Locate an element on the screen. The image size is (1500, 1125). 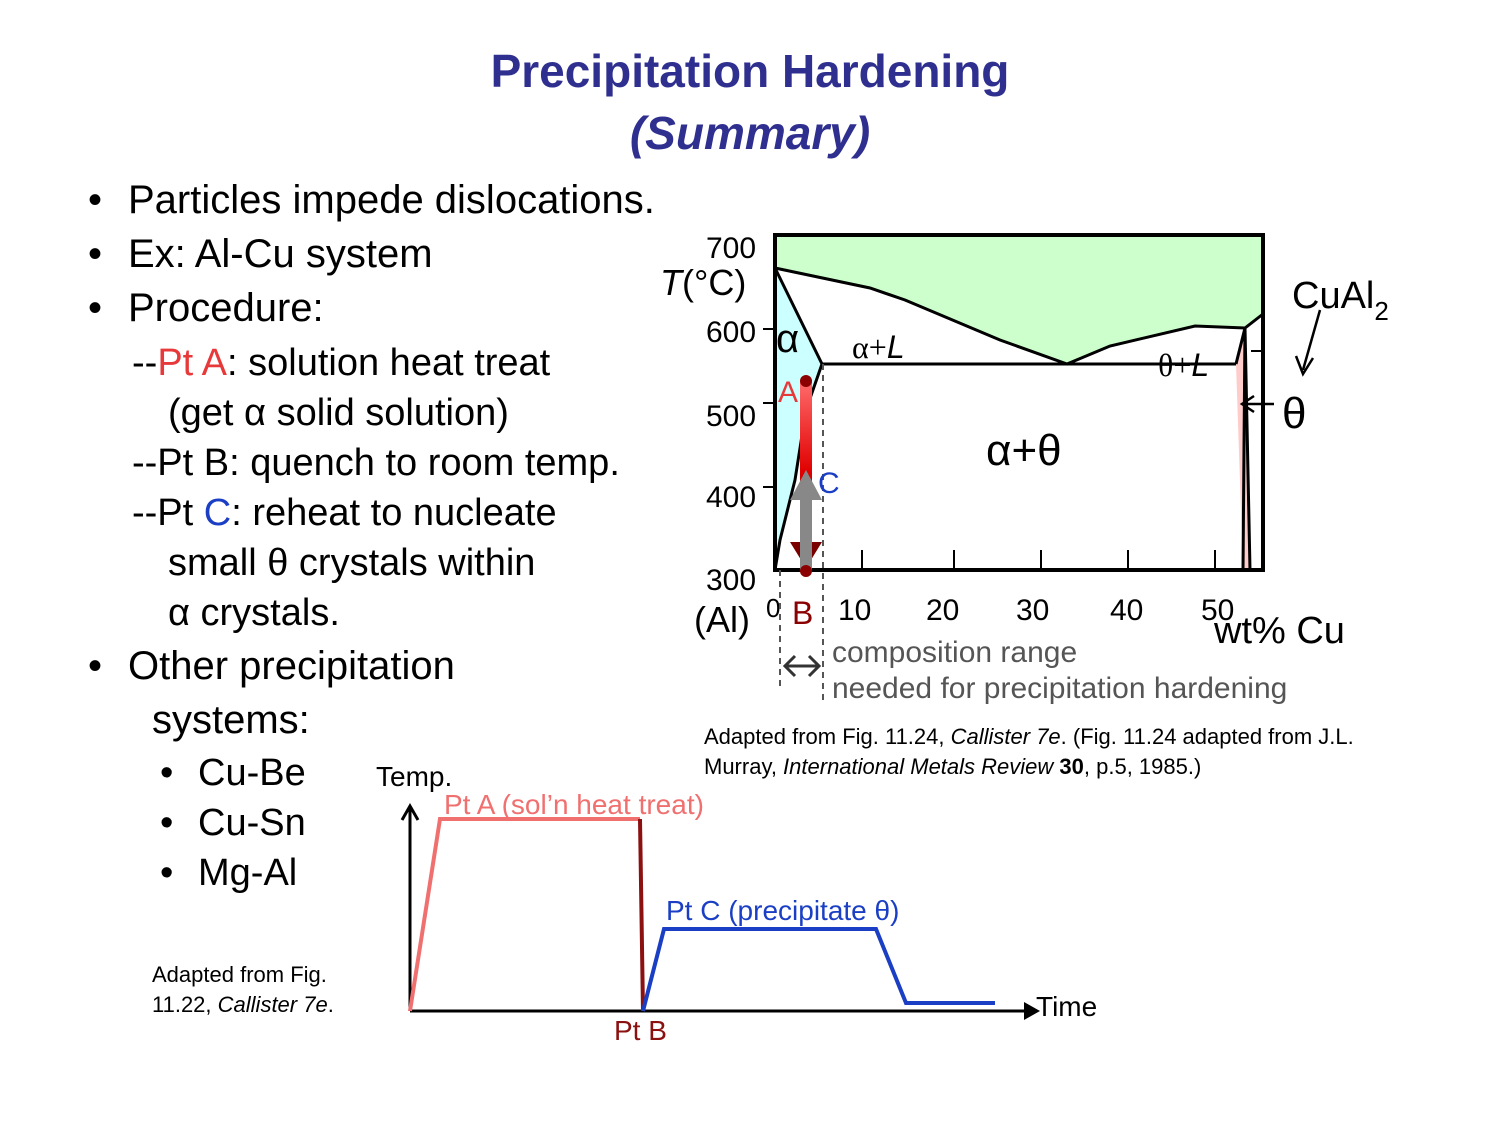
pt-b-label: Pt B is located at coordinates (640, 1030).